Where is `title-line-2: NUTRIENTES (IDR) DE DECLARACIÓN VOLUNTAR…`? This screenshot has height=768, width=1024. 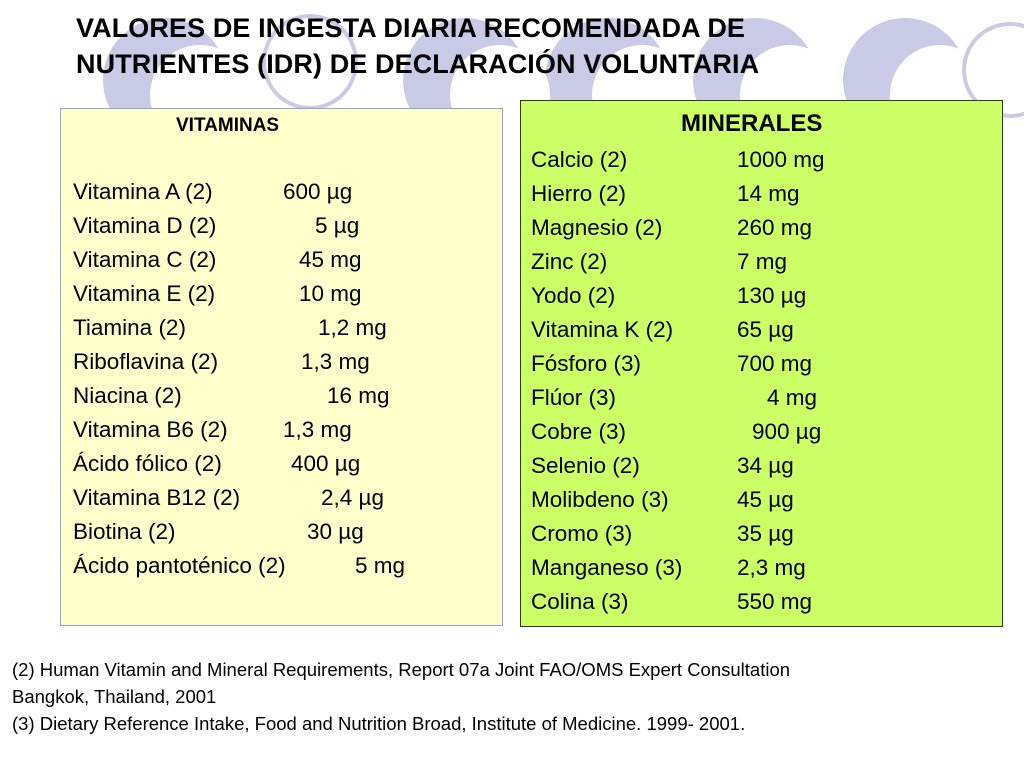
title-line-2: NUTRIENTES (IDR) DE DECLARACIÓN VOLUNTAR… is located at coordinates (418, 64).